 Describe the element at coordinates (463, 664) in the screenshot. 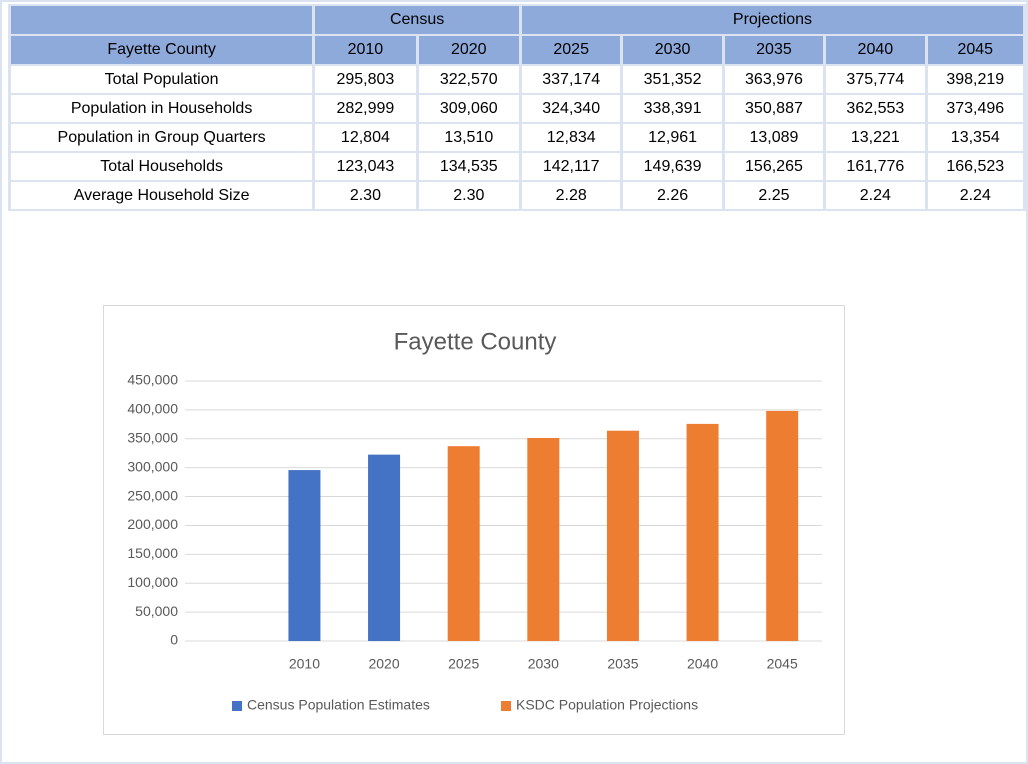

I see `x-tick-label: 2025` at that location.